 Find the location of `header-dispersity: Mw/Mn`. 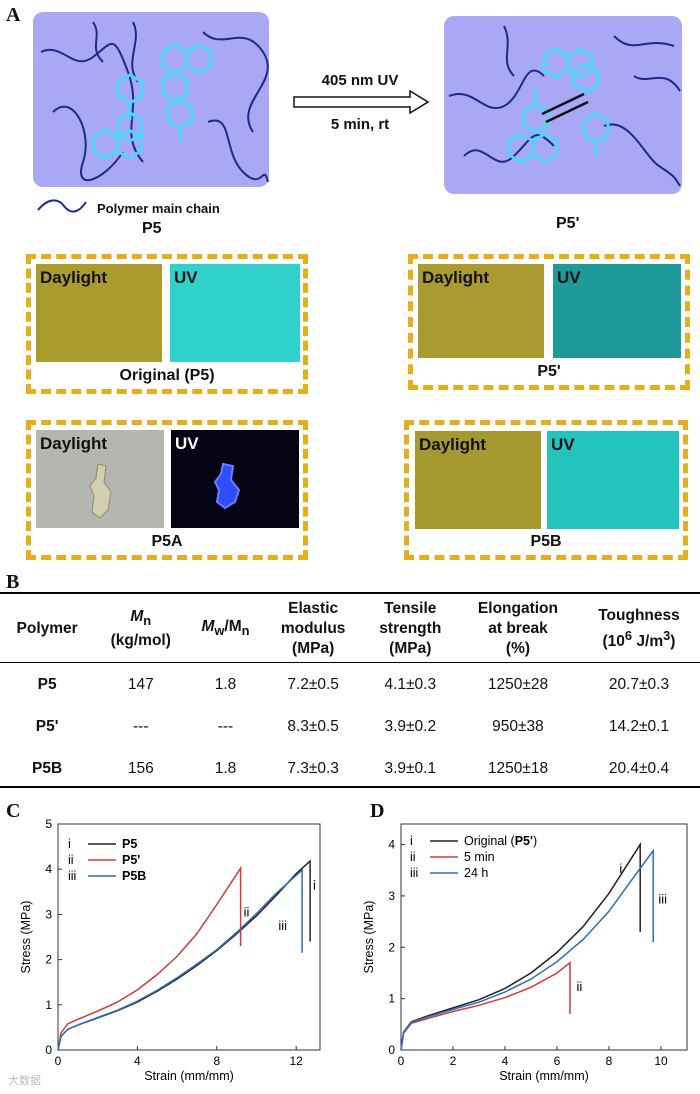

header-dispersity: Mw/Mn is located at coordinates (225, 628).